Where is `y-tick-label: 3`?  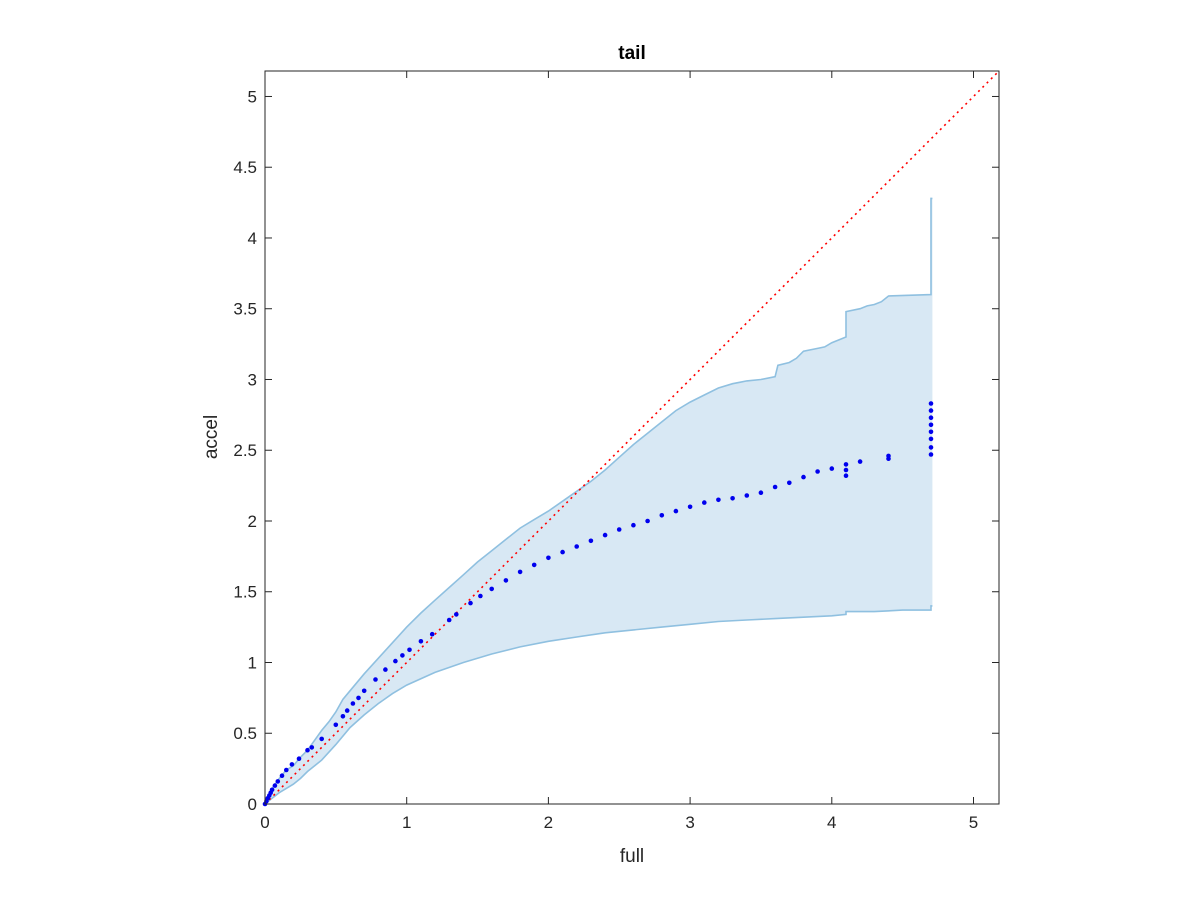 y-tick-label: 3 is located at coordinates (252, 379).